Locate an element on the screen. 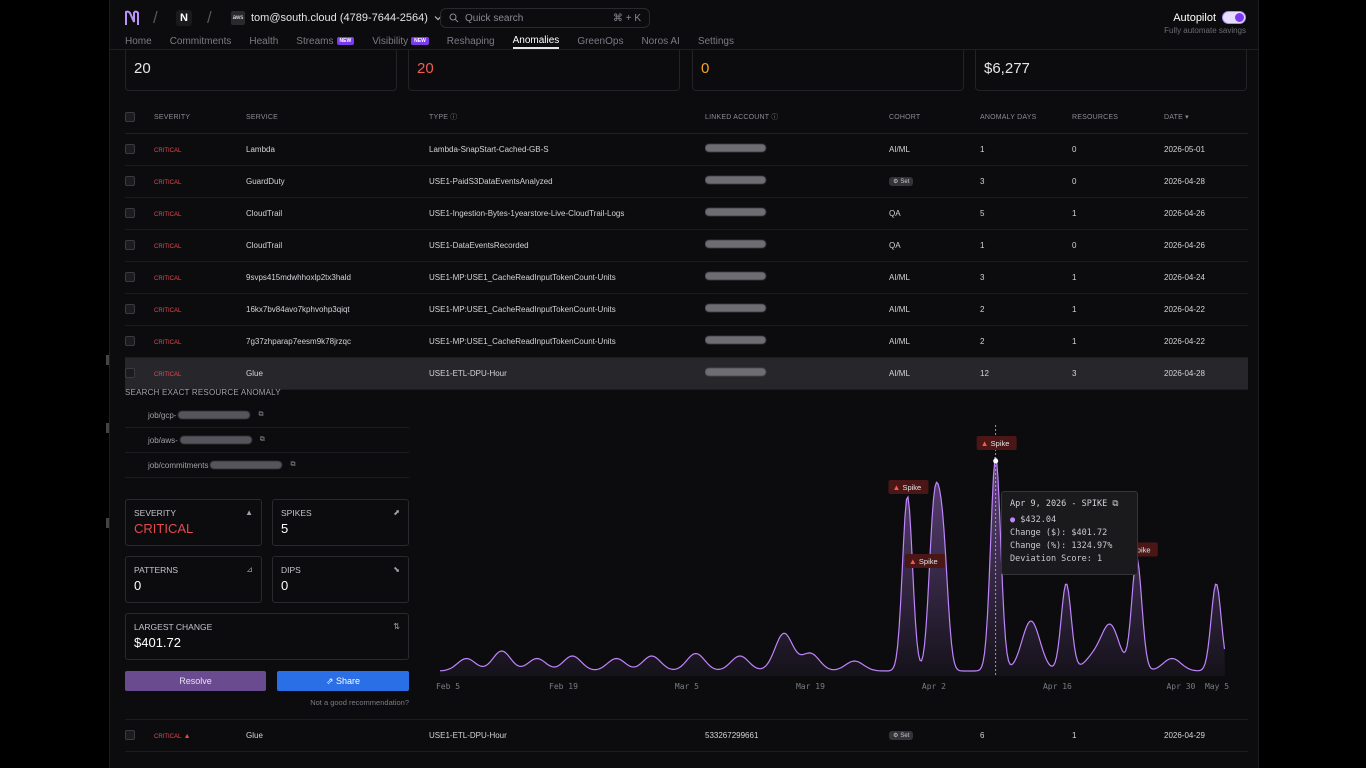 This screenshot has height=768, width=1366. column-header-type: TYPE ⓘ is located at coordinates (567, 118).